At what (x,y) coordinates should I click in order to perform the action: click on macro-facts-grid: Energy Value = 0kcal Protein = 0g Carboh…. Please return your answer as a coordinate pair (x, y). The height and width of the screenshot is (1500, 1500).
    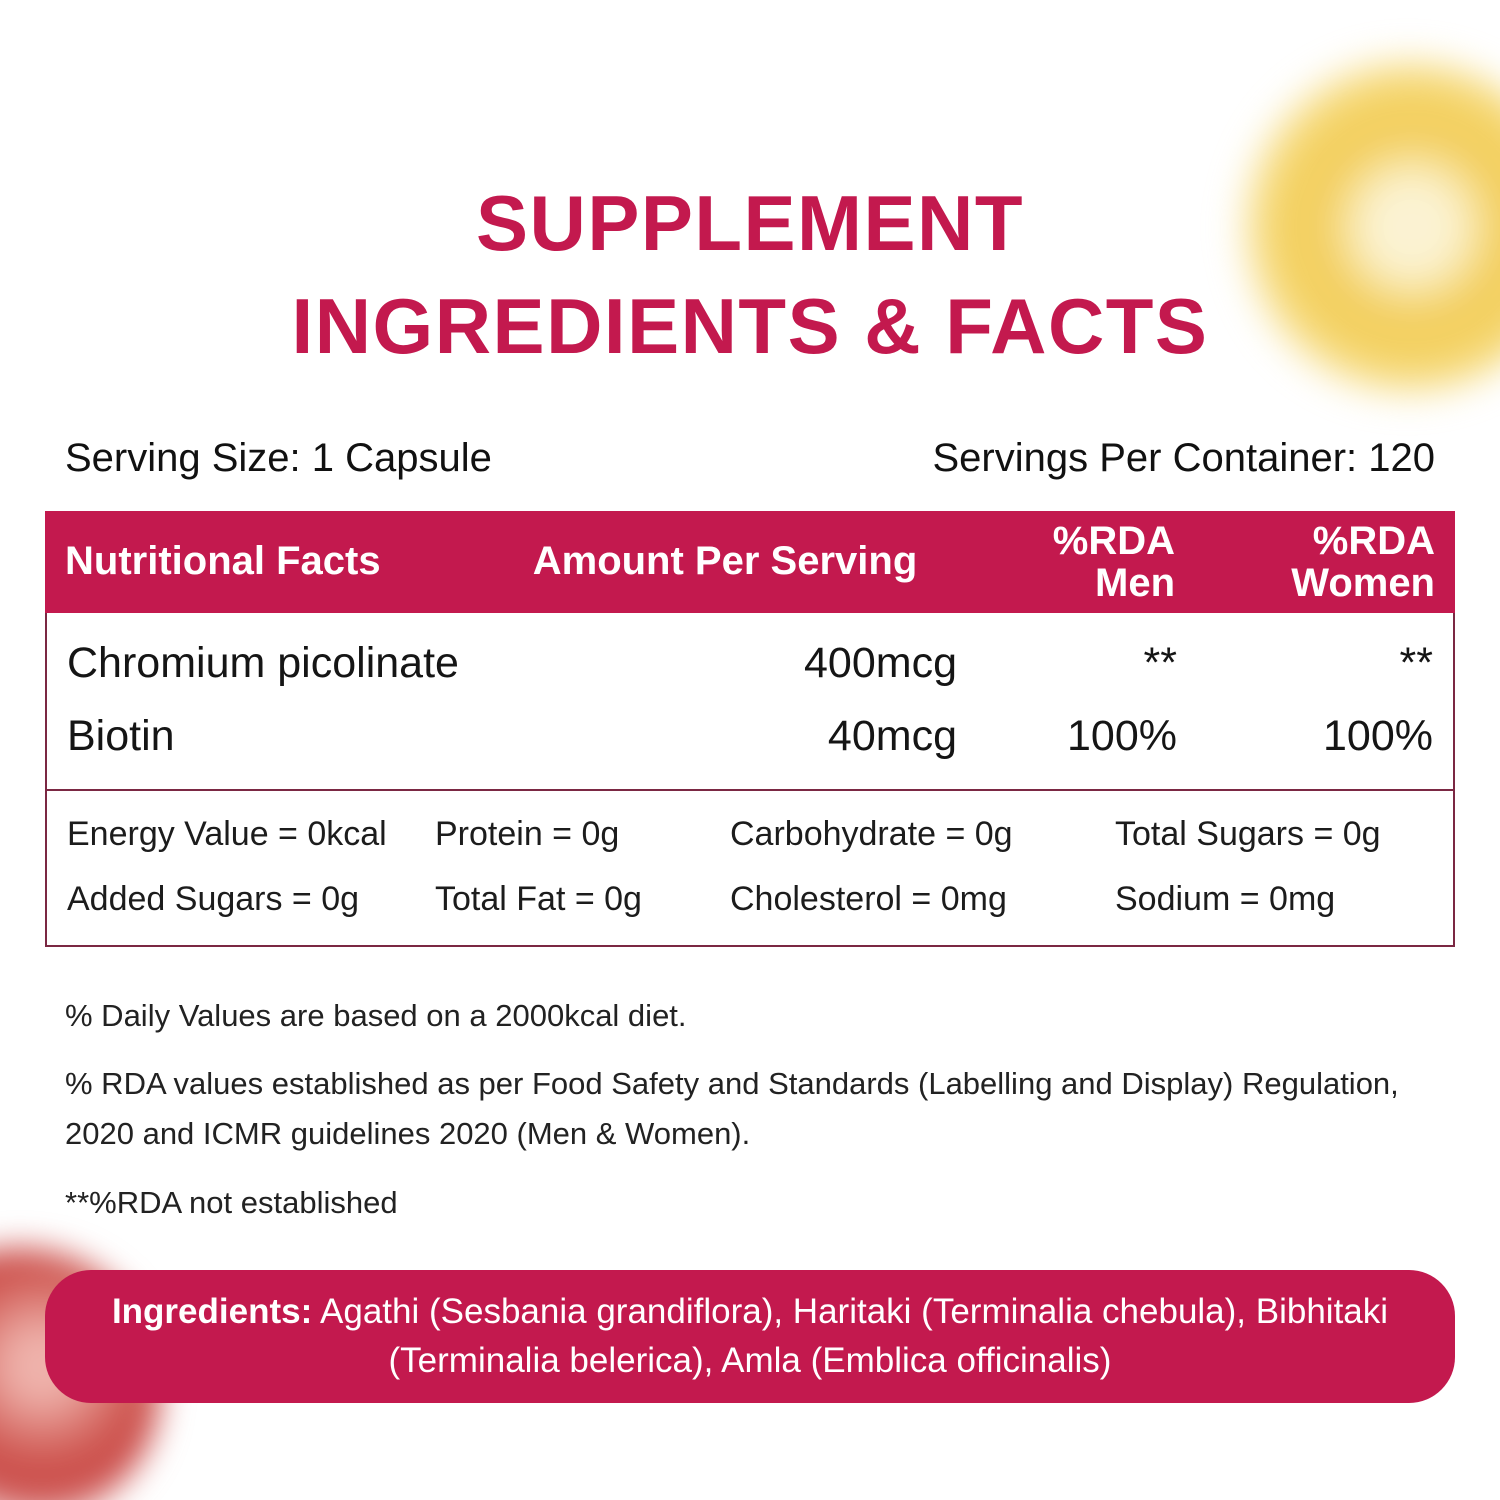
    Looking at the image, I should click on (750, 868).